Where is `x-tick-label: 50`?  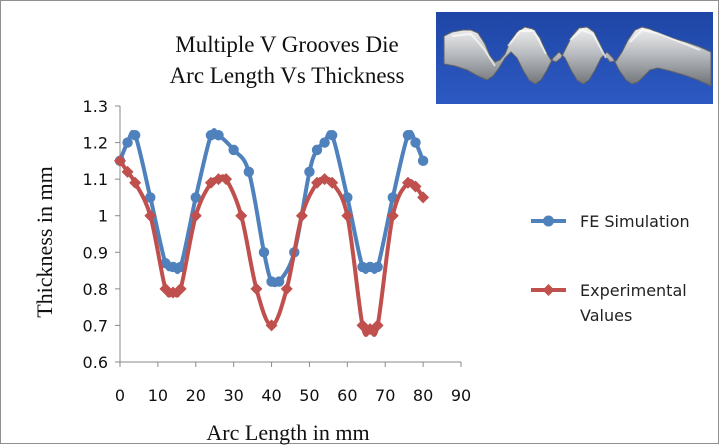 x-tick-label: 50 is located at coordinates (309, 395).